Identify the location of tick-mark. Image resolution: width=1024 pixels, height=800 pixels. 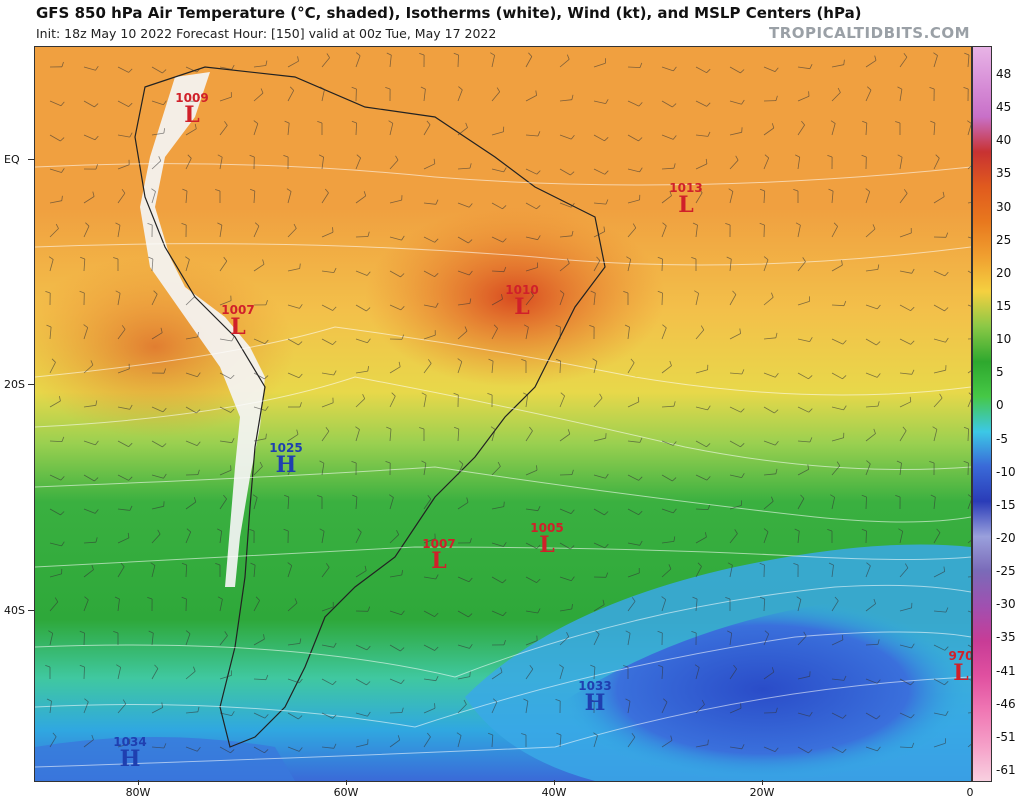
(31, 384).